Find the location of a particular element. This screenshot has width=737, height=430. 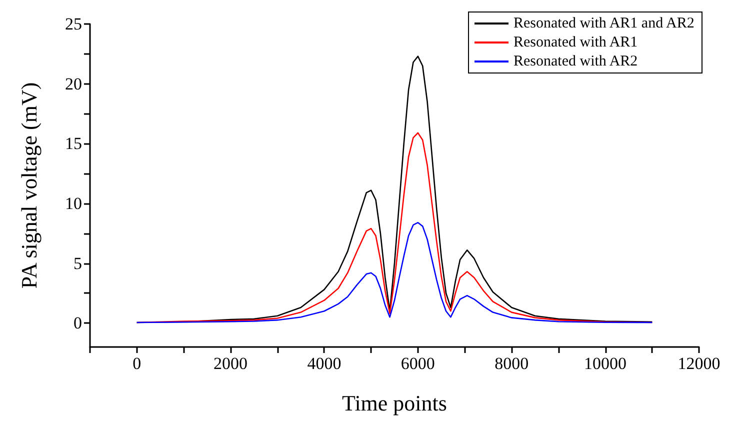

legend-label: Resonated with AR2 is located at coordinates (576, 62).